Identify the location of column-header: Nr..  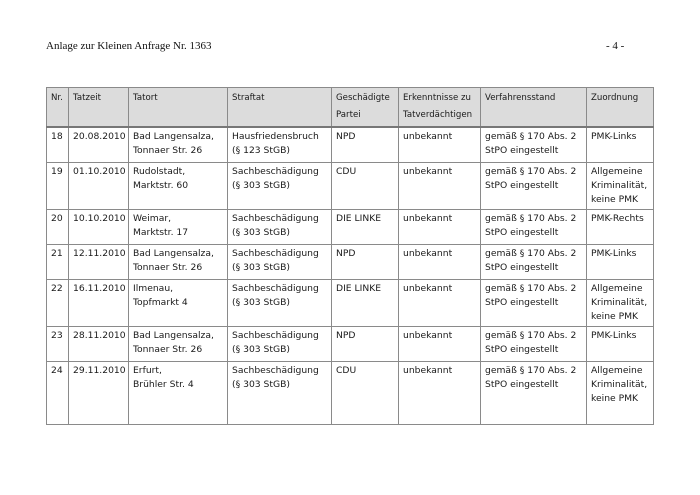
(57, 107).